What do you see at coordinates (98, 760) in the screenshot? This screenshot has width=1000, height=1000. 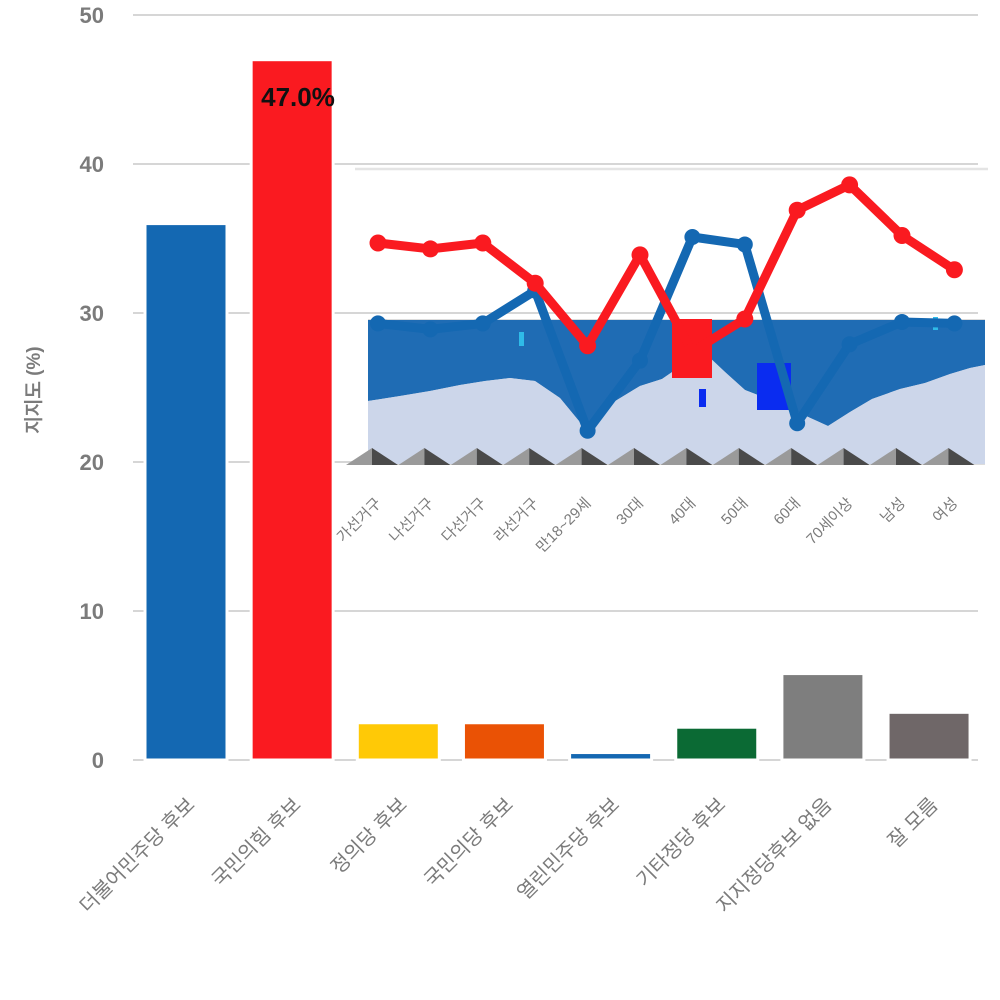 I see `y-tick-label: 0` at bounding box center [98, 760].